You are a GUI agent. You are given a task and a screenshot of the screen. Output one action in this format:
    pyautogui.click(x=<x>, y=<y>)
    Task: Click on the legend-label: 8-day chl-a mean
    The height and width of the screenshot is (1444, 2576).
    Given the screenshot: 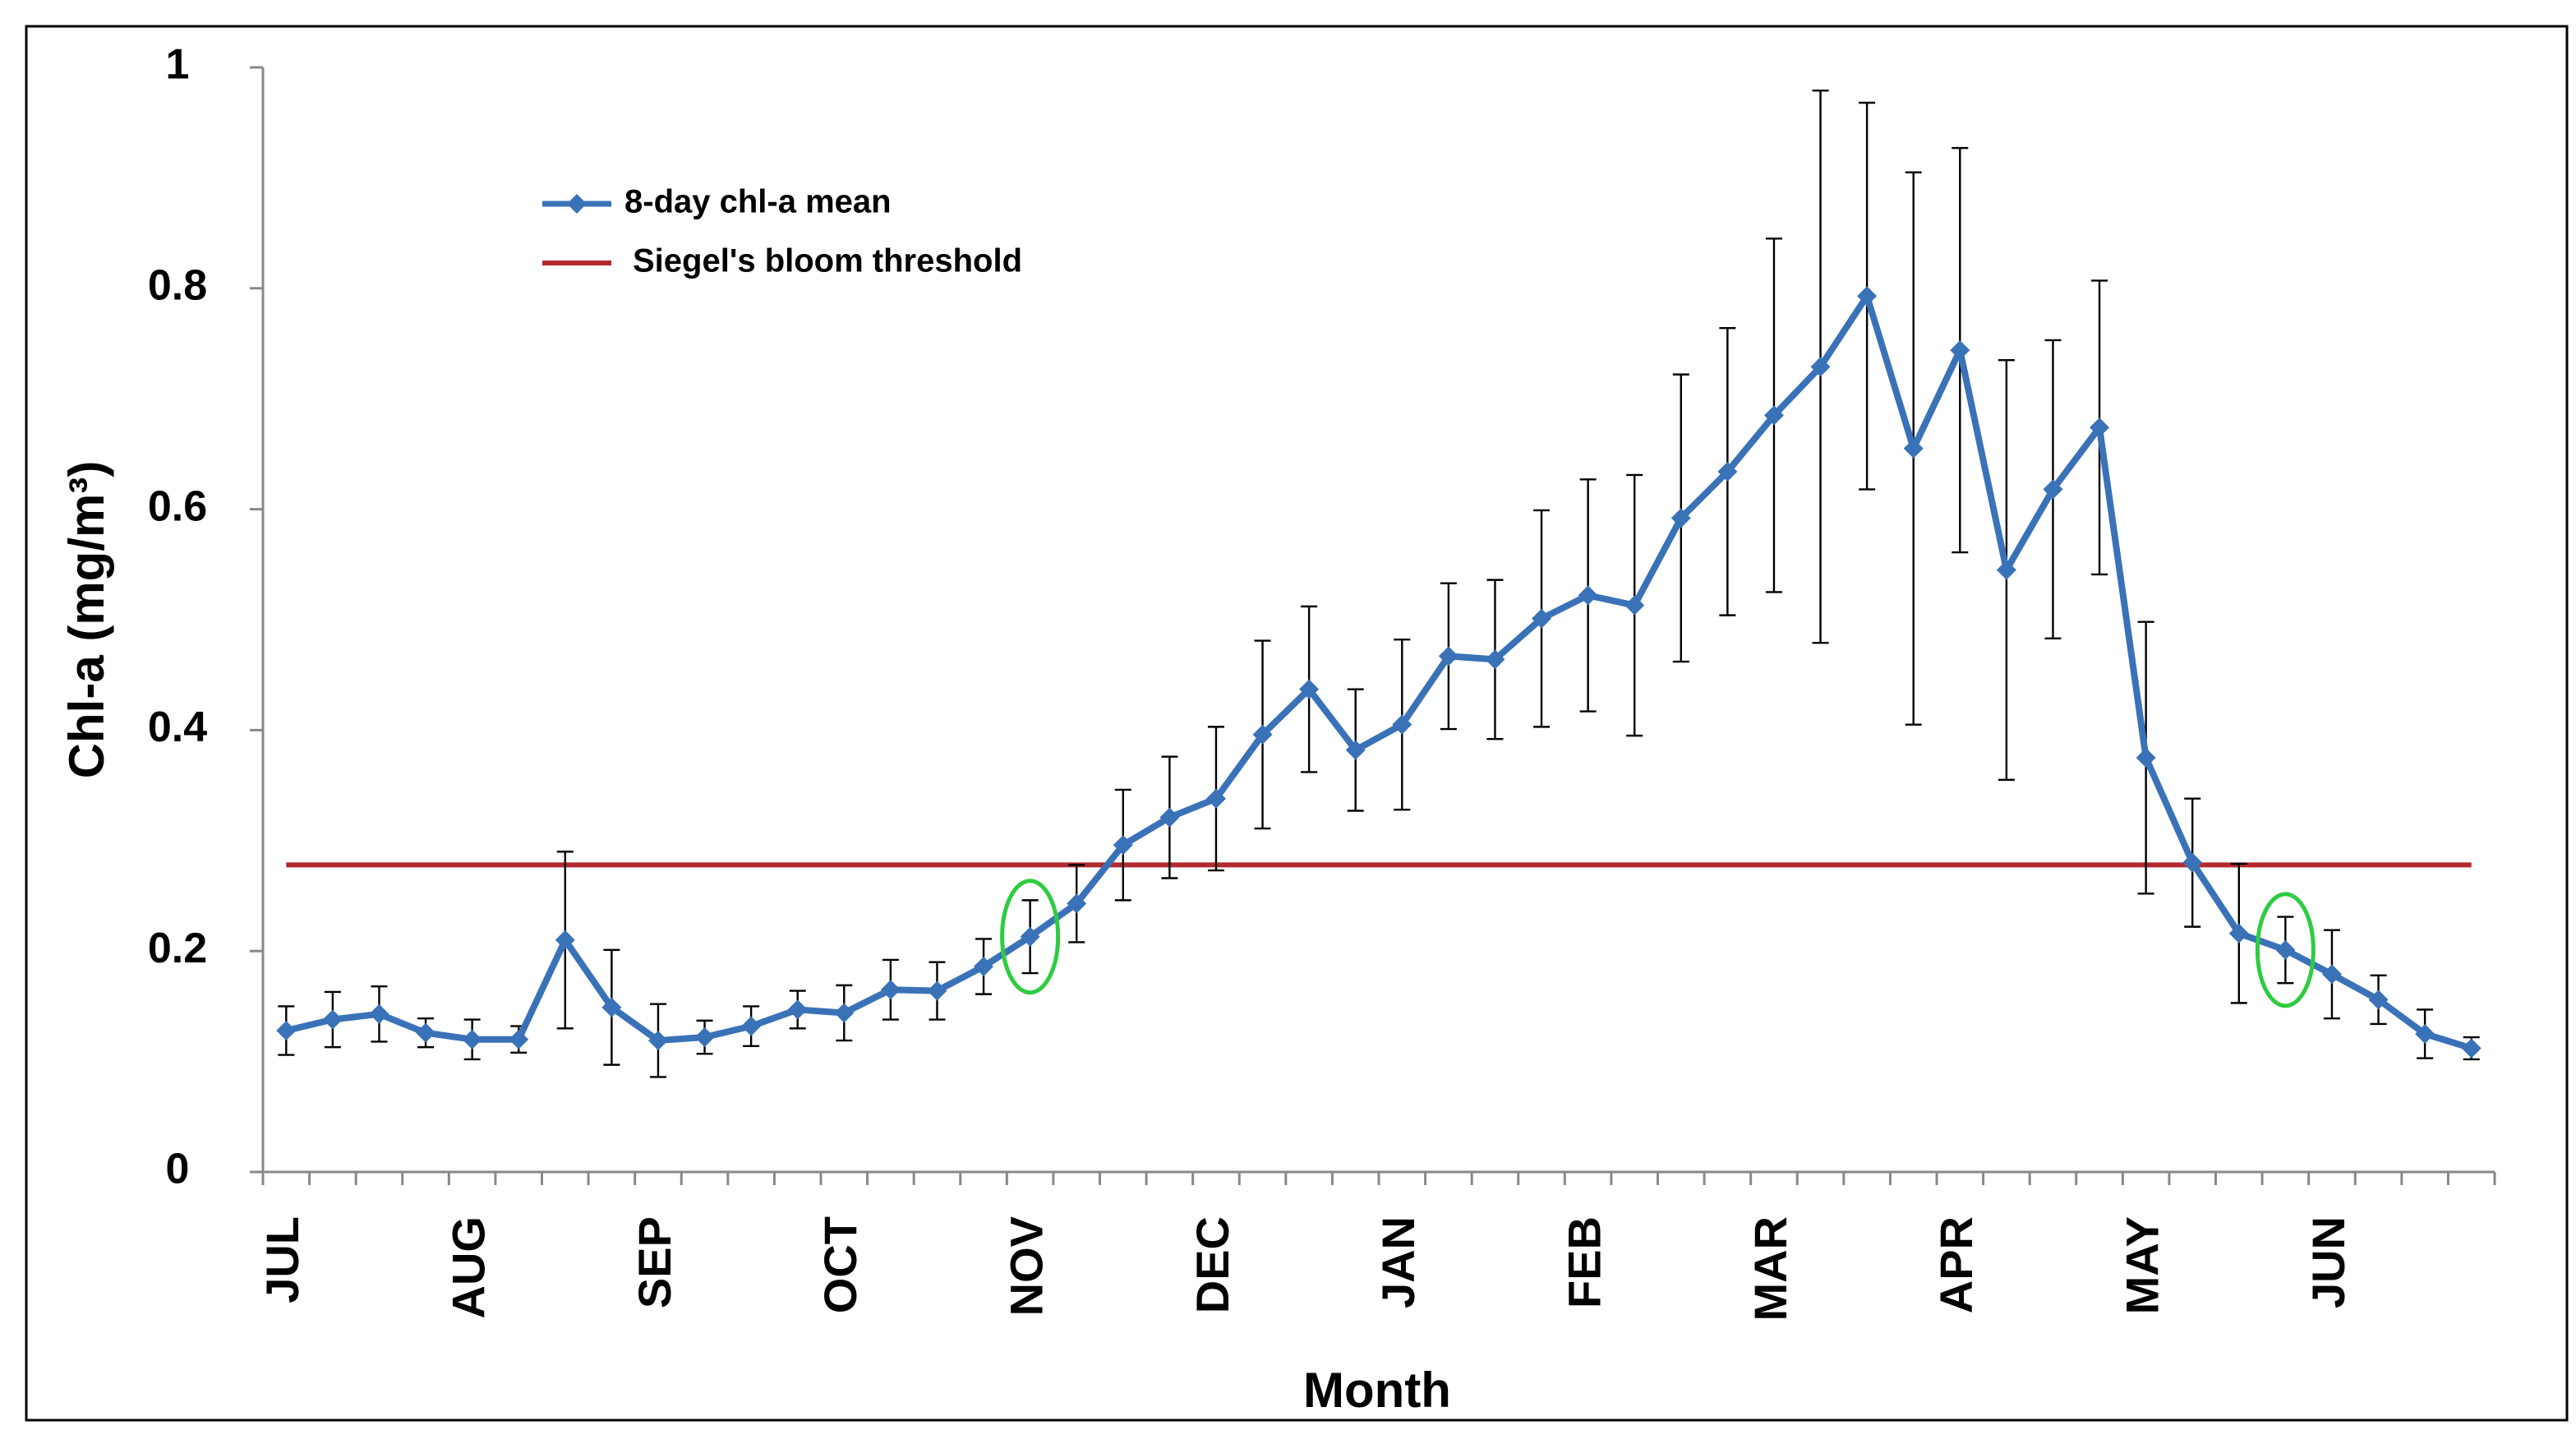 What is the action you would take?
    pyautogui.click(x=758, y=202)
    